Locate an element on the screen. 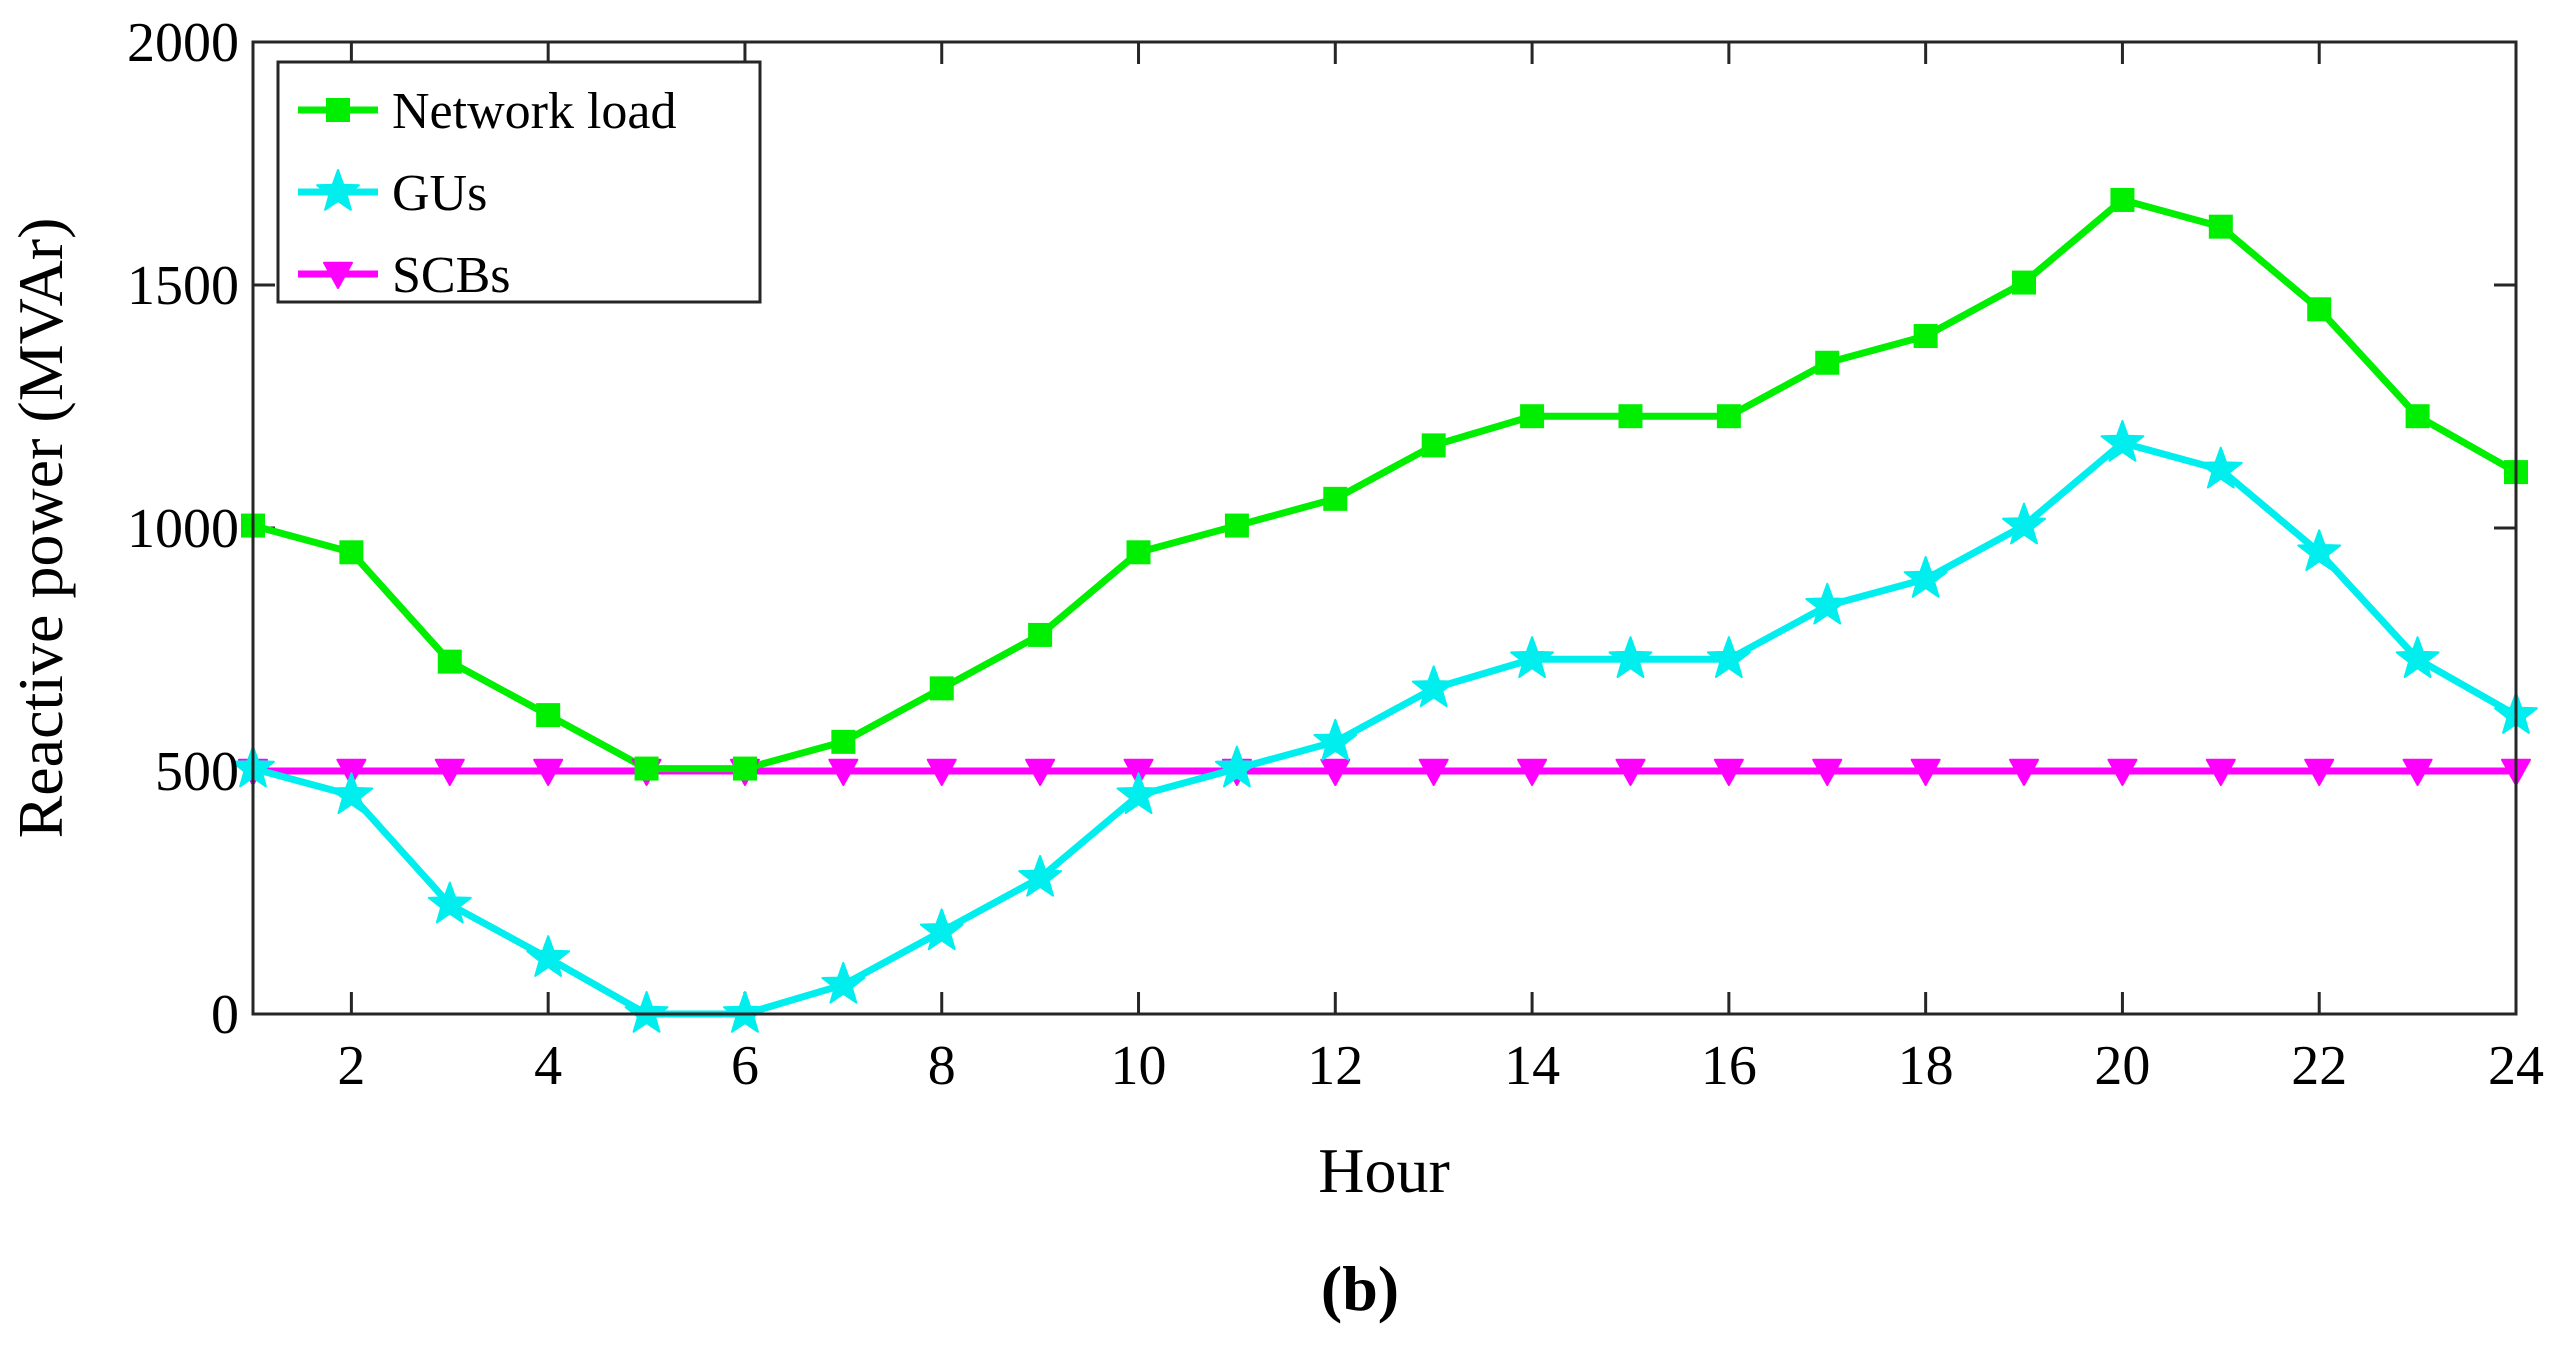  y-tick-label: 0 is located at coordinates (225, 1015).